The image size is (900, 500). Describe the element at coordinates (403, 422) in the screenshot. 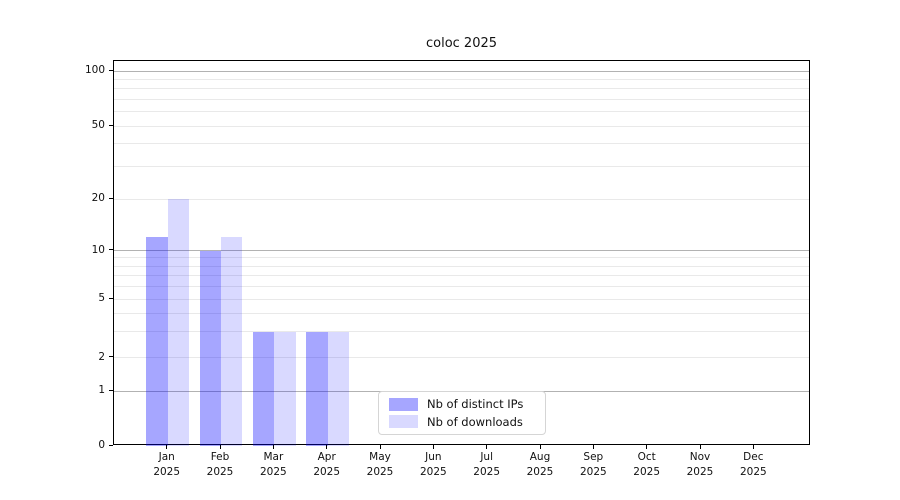

I see `legend-swatch-downloads` at that location.